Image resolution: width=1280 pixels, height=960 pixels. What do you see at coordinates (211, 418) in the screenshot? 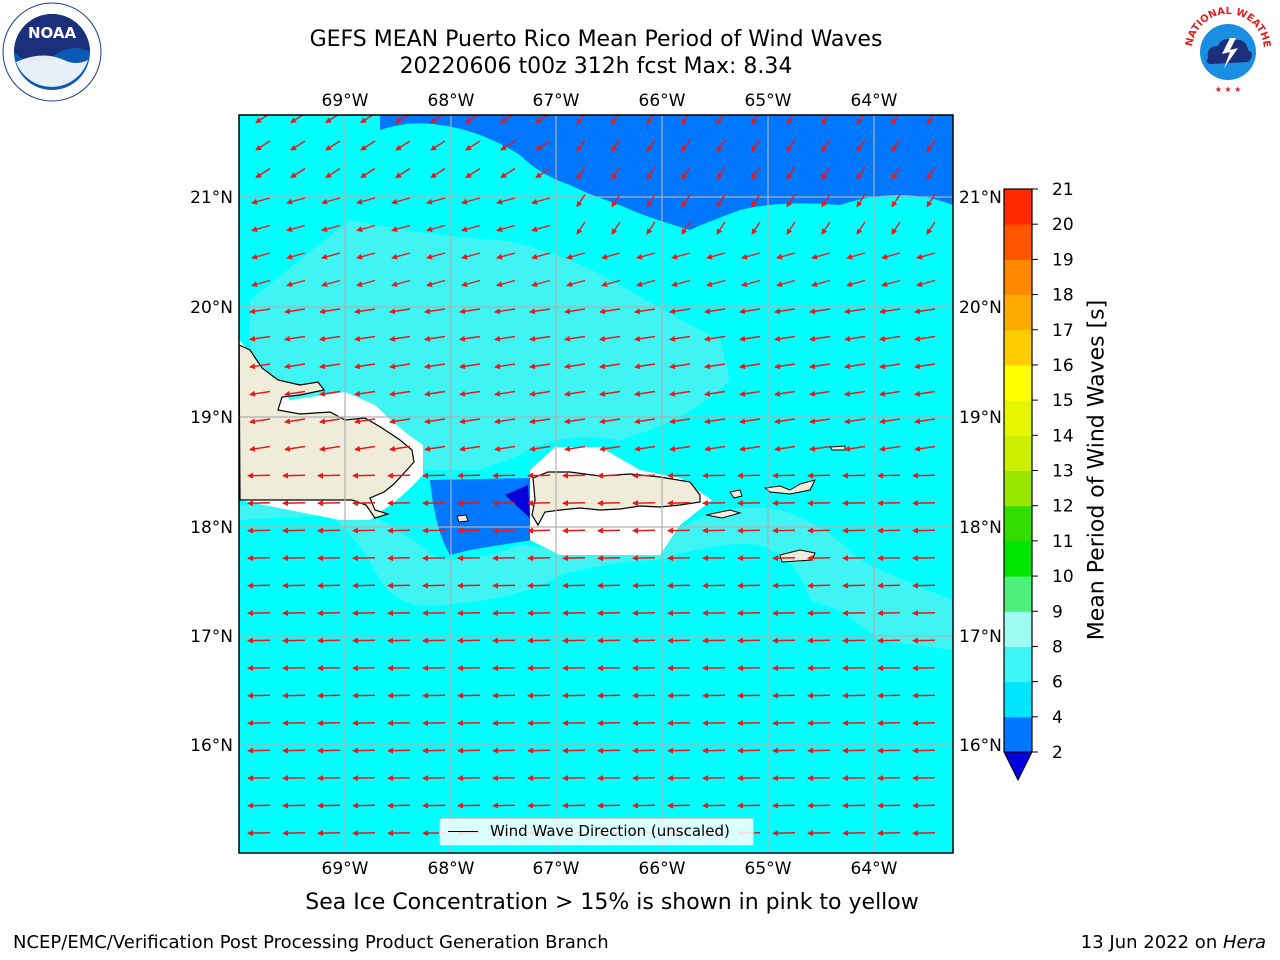
I see `lat-label-left: 19°N` at bounding box center [211, 418].